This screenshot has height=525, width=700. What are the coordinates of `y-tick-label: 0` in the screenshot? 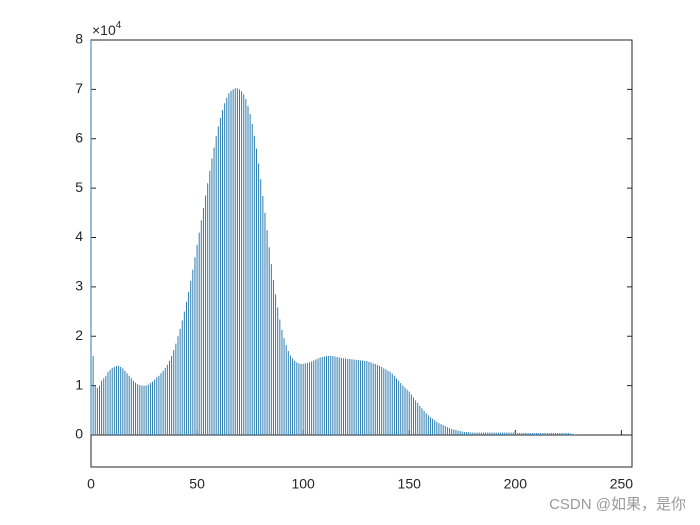 It's located at (79, 434).